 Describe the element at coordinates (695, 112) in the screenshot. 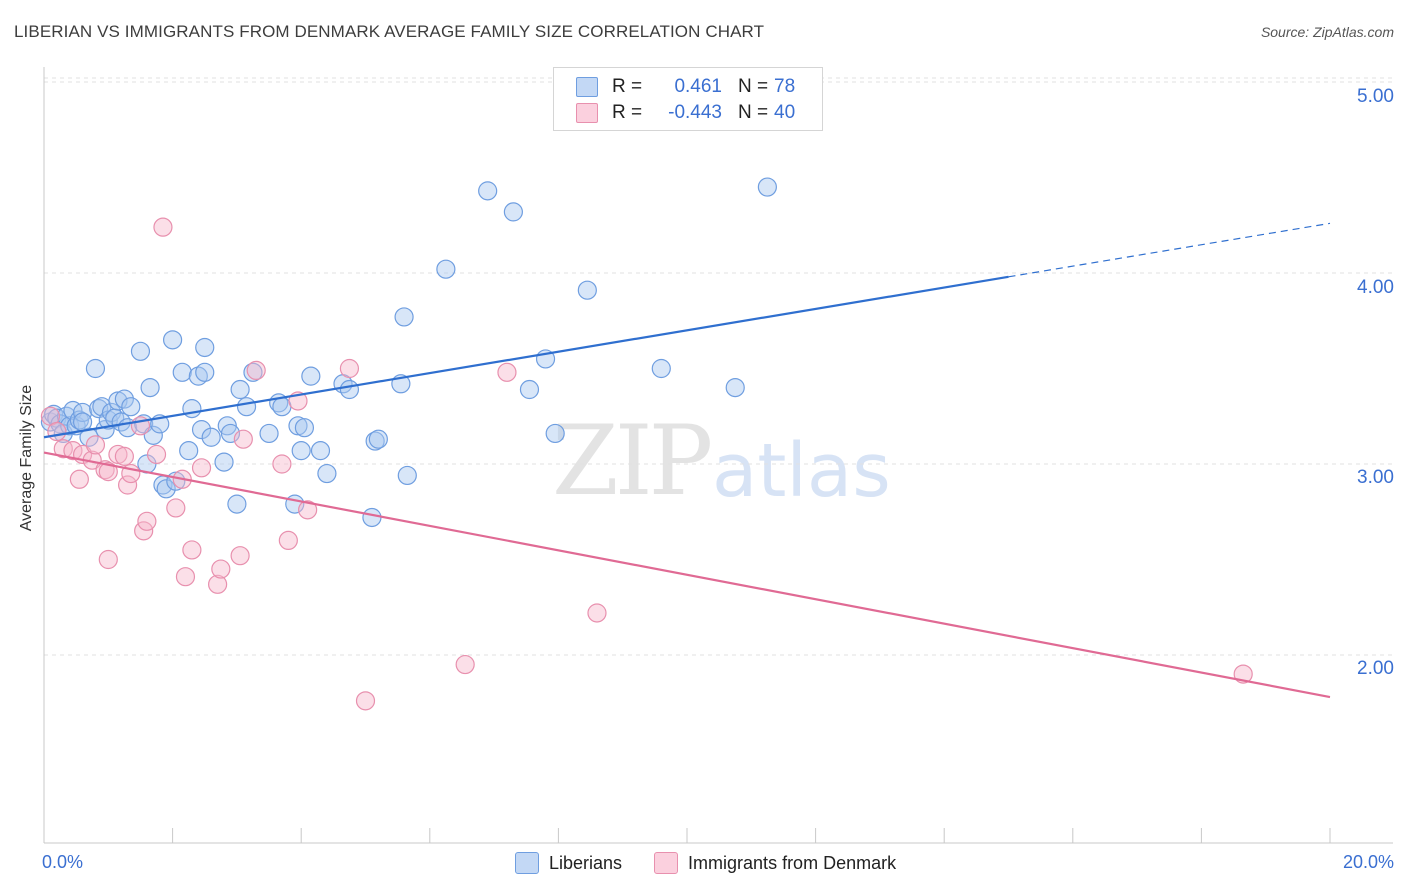

I see `legend-r-value: -0.443` at that location.